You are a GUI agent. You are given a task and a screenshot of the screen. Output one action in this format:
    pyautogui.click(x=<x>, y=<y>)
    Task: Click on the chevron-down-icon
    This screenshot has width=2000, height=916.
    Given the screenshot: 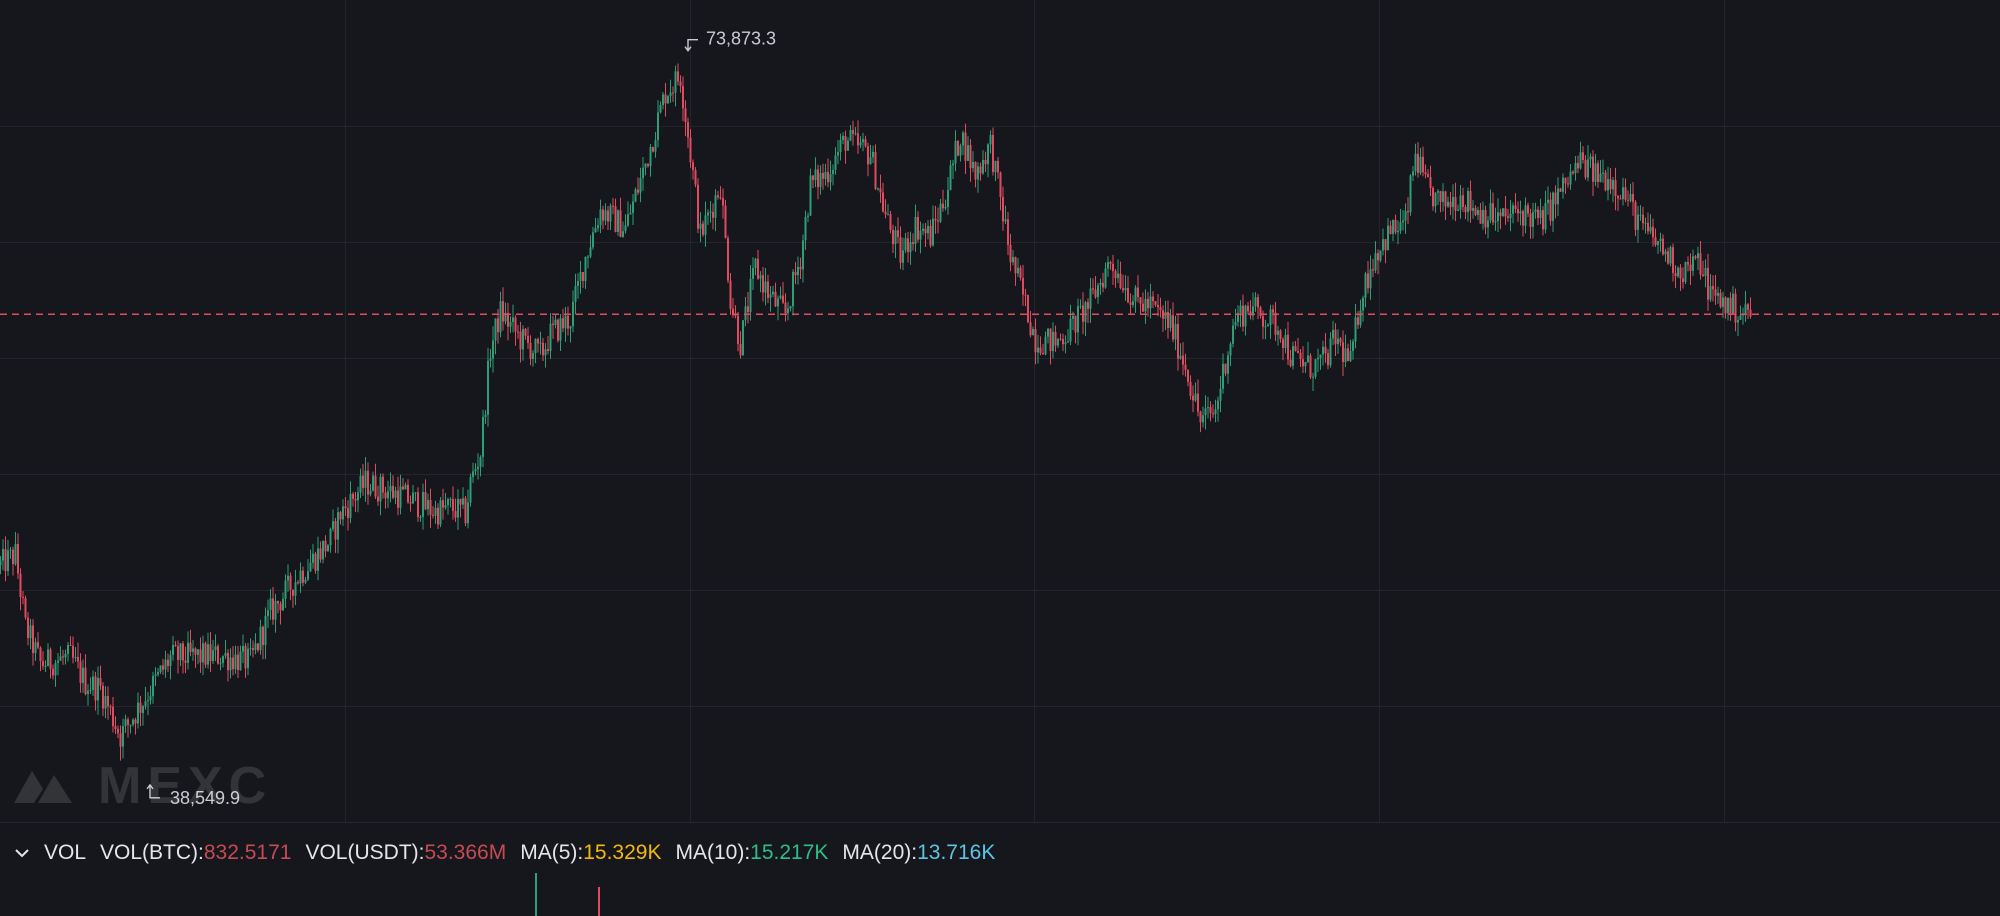 What is the action you would take?
    pyautogui.click(x=22, y=853)
    